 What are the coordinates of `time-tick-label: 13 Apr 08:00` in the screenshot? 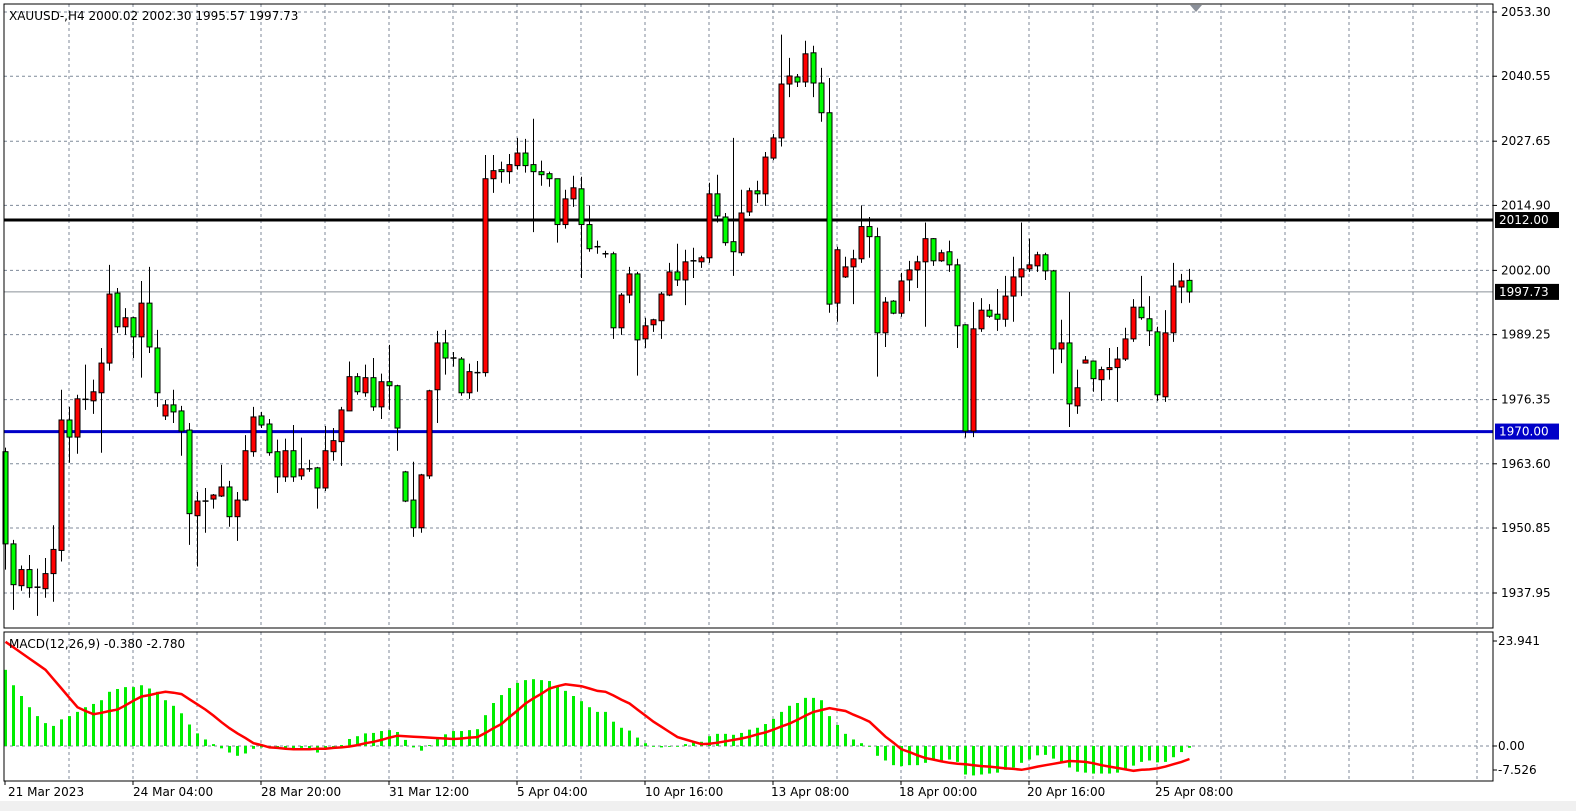 It's located at (810, 792).